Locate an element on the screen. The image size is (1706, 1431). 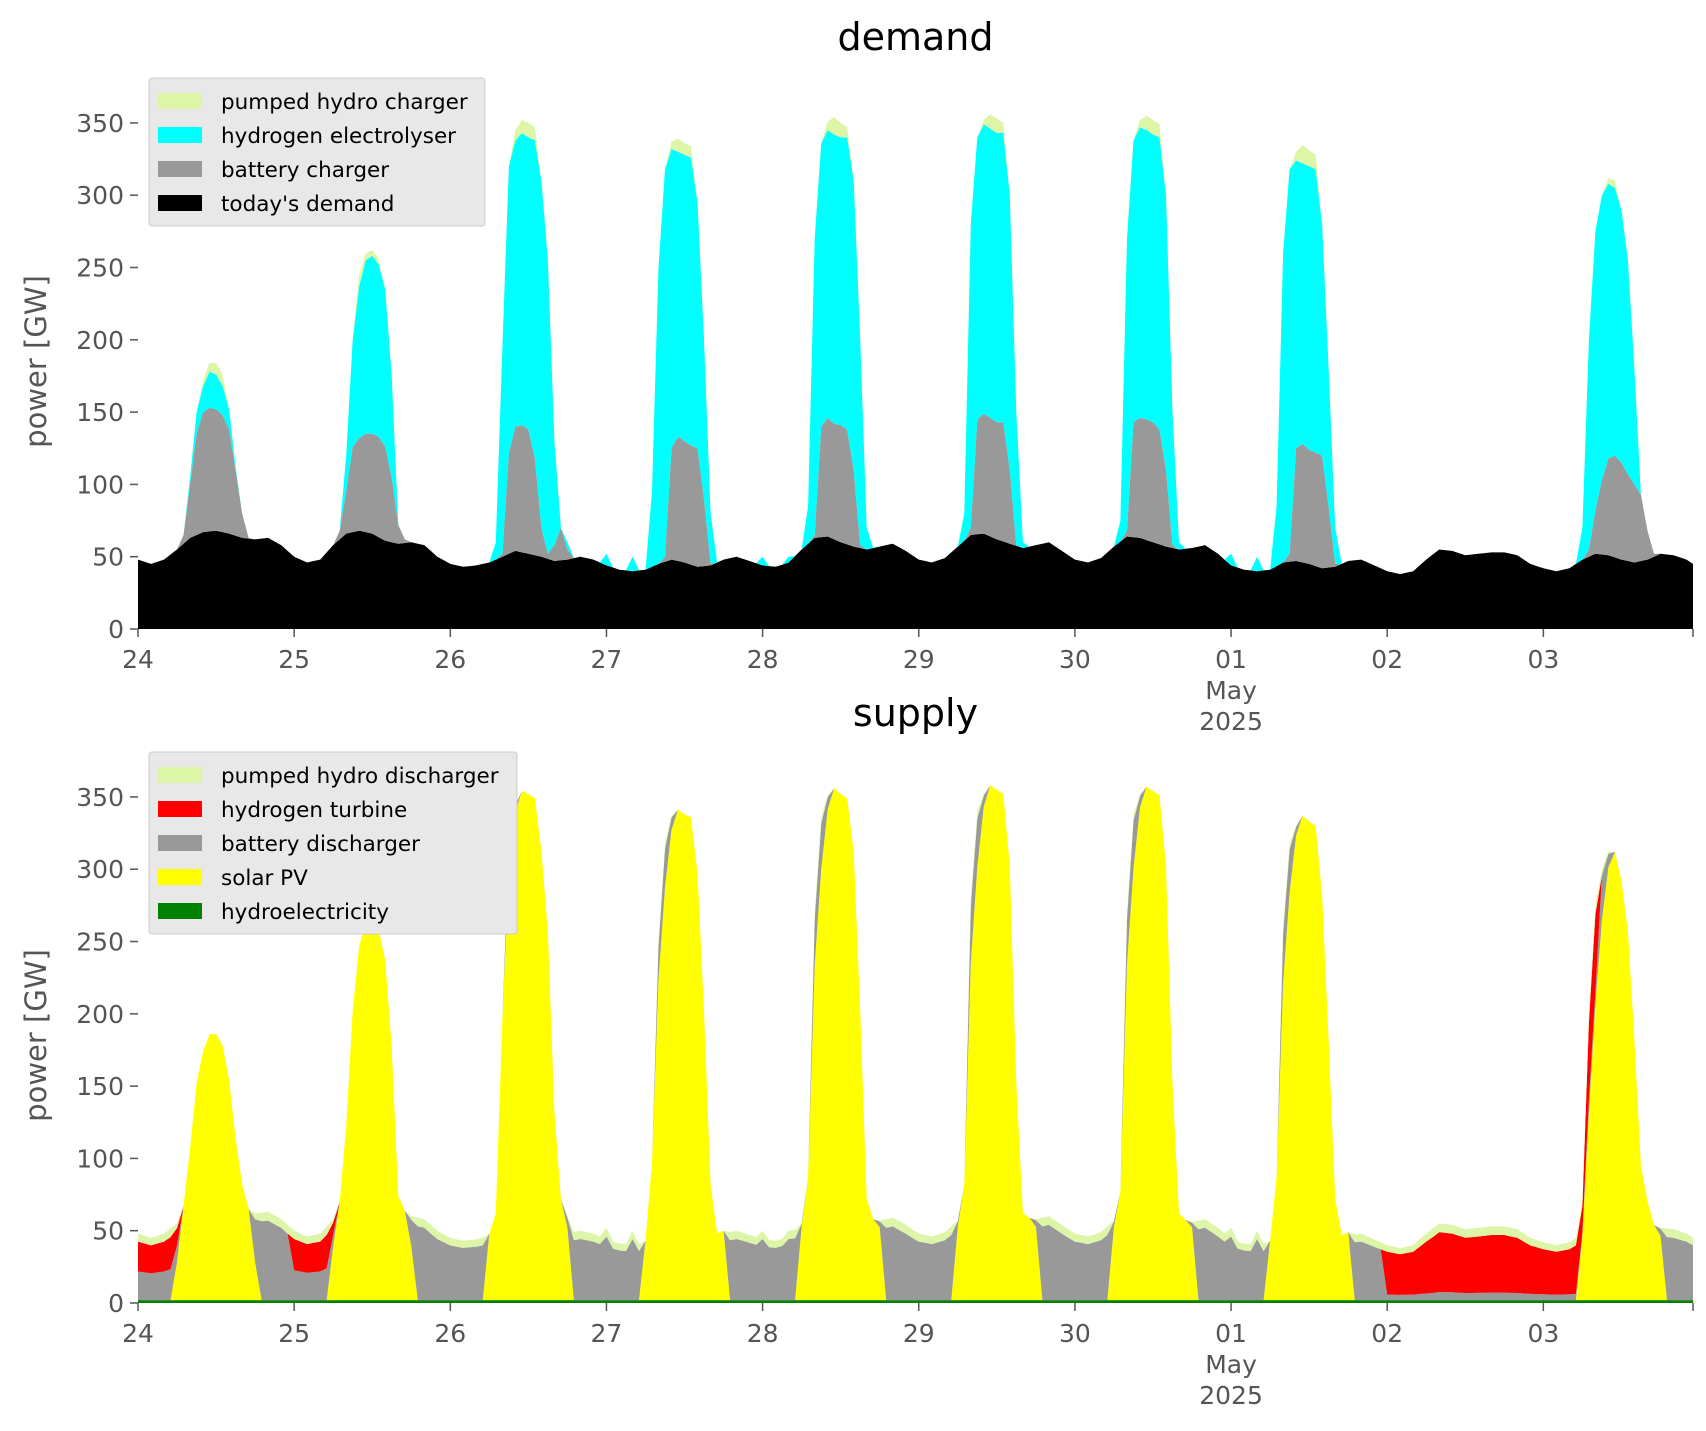
area-today-s-demand is located at coordinates (915, 579).